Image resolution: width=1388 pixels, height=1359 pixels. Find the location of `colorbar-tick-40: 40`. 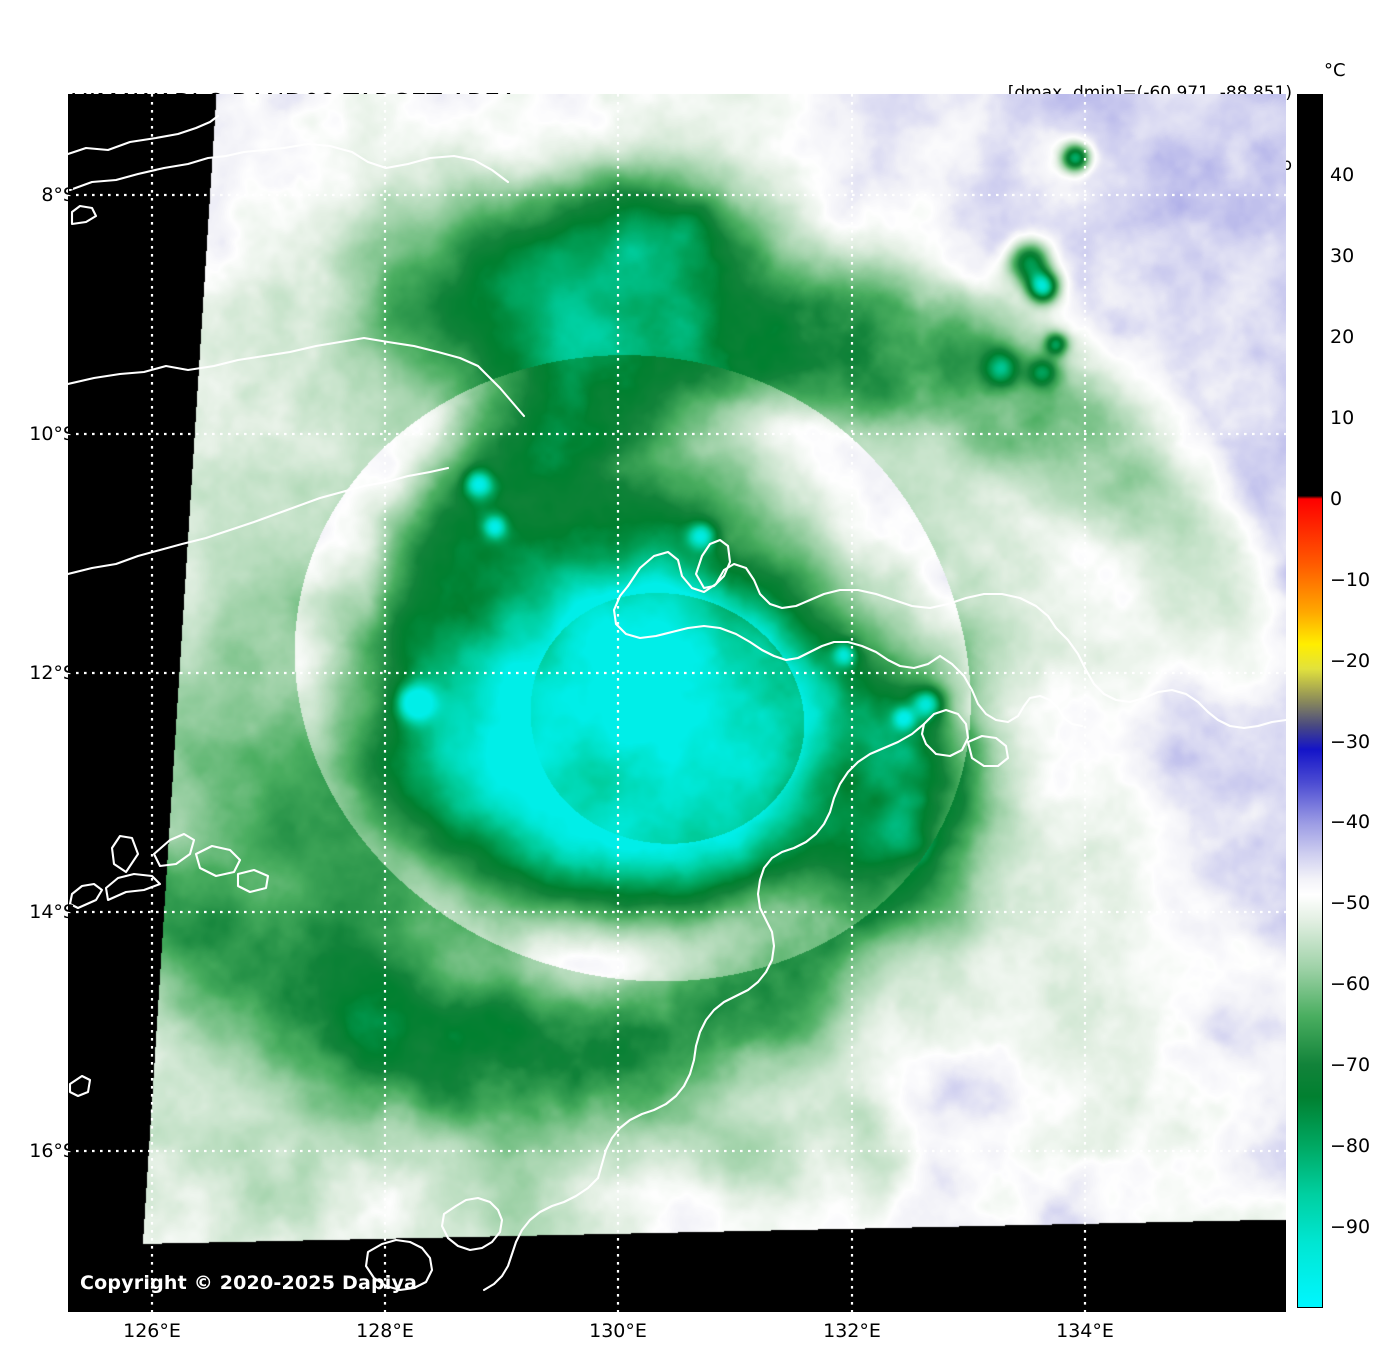

colorbar-tick-40: 40 is located at coordinates (1342, 174).